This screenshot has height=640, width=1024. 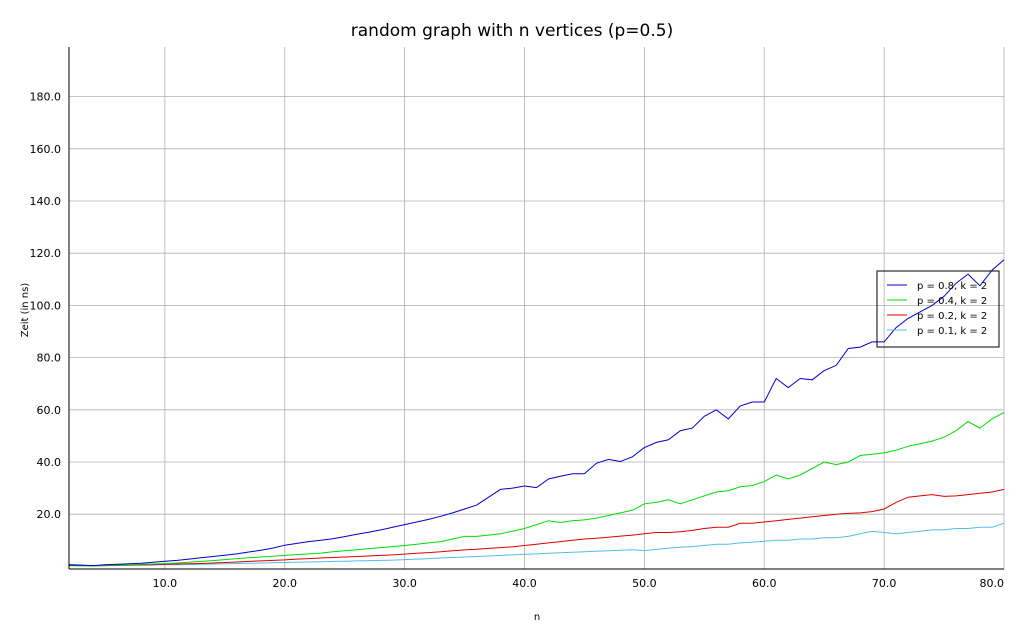 I want to click on x-tick-label: 20.0, so click(x=285, y=583).